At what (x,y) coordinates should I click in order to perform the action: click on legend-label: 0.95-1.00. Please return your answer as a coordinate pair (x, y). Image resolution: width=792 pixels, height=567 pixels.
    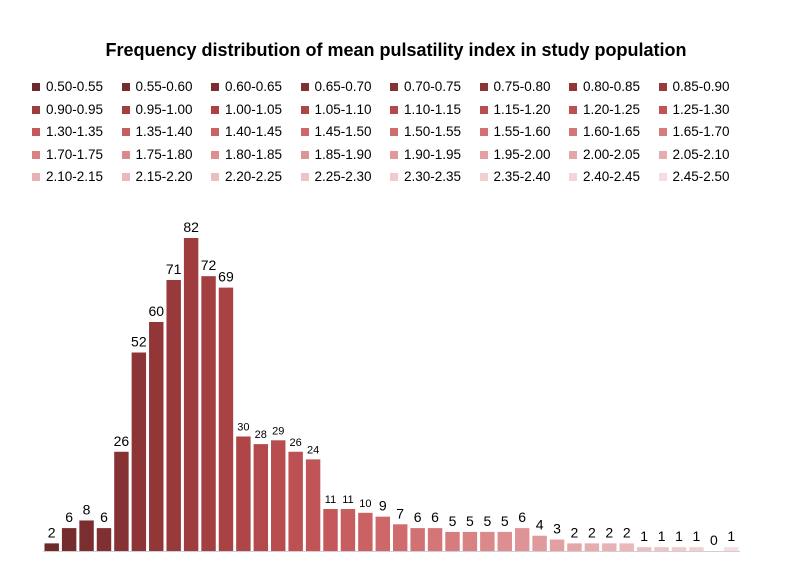
    Looking at the image, I should click on (164, 109).